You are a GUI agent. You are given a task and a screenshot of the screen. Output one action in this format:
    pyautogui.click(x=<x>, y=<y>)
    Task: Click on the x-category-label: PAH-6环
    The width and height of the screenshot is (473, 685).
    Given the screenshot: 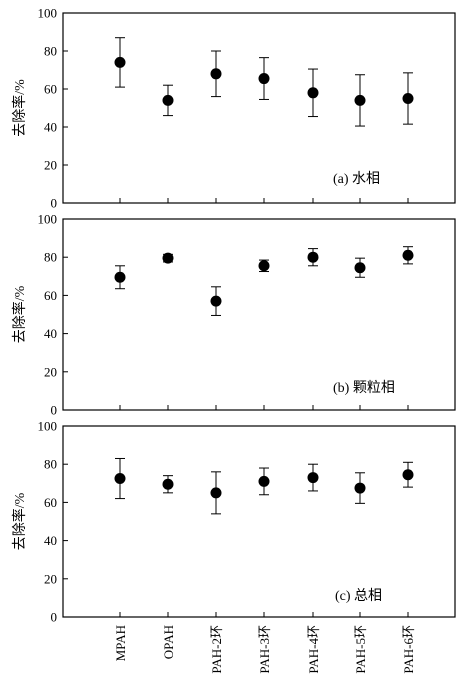 What is the action you would take?
    pyautogui.click(x=408, y=649)
    